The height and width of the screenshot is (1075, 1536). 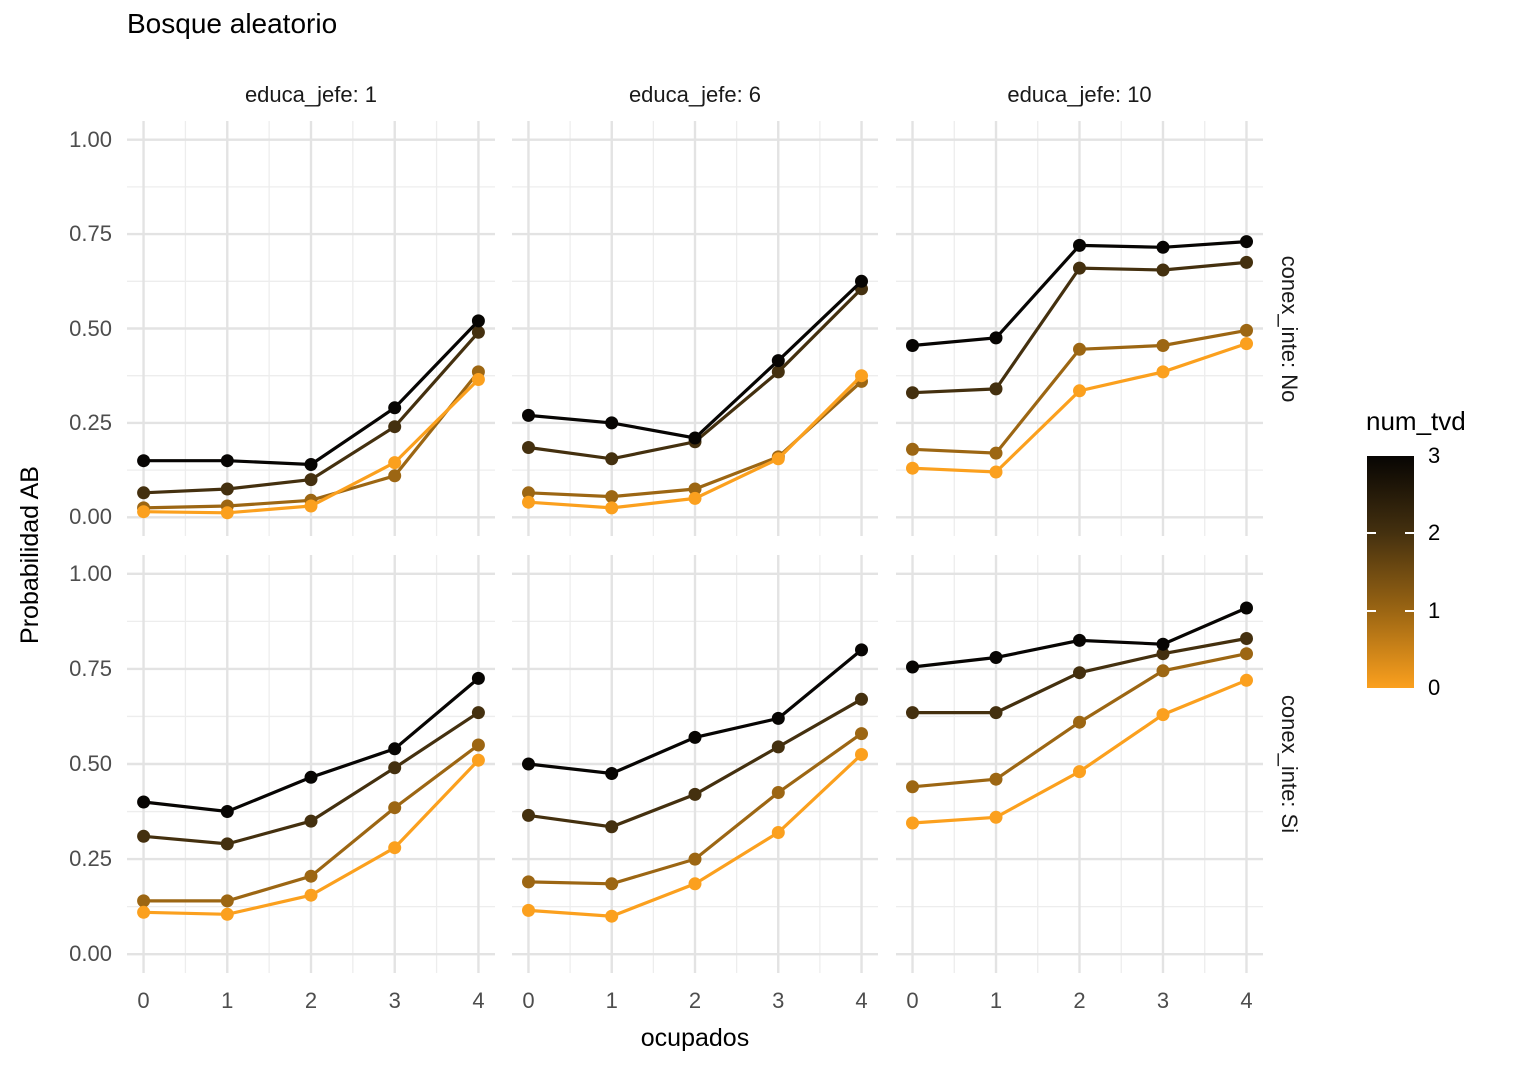 I want to click on chart-title: Bosque aleatorio, so click(x=232, y=23).